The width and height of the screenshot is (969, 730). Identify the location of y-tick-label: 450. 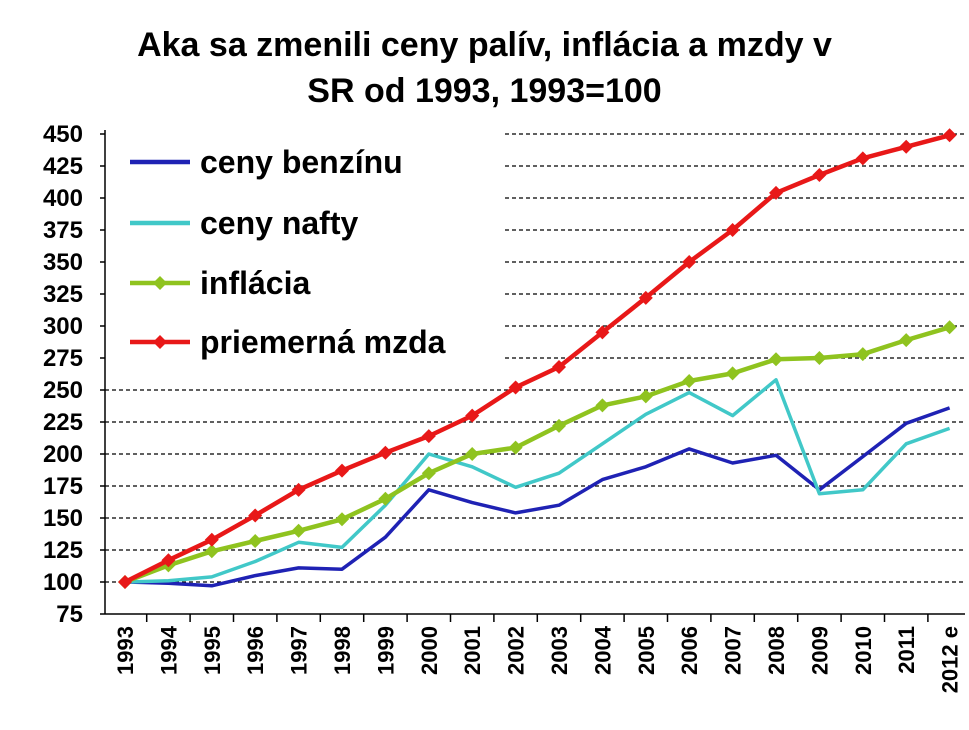
(63, 134).